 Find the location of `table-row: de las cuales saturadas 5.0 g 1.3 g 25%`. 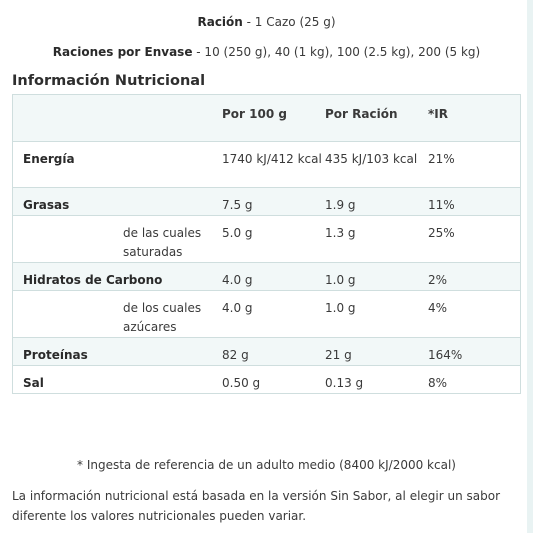

table-row: de las cuales saturadas 5.0 g 1.3 g 25% is located at coordinates (266, 239).